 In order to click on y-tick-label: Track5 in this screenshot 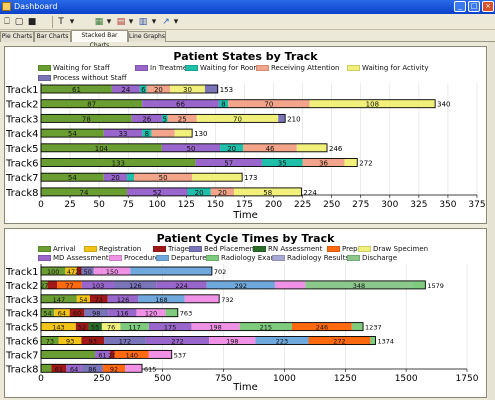, I will do `click(22, 328)`.